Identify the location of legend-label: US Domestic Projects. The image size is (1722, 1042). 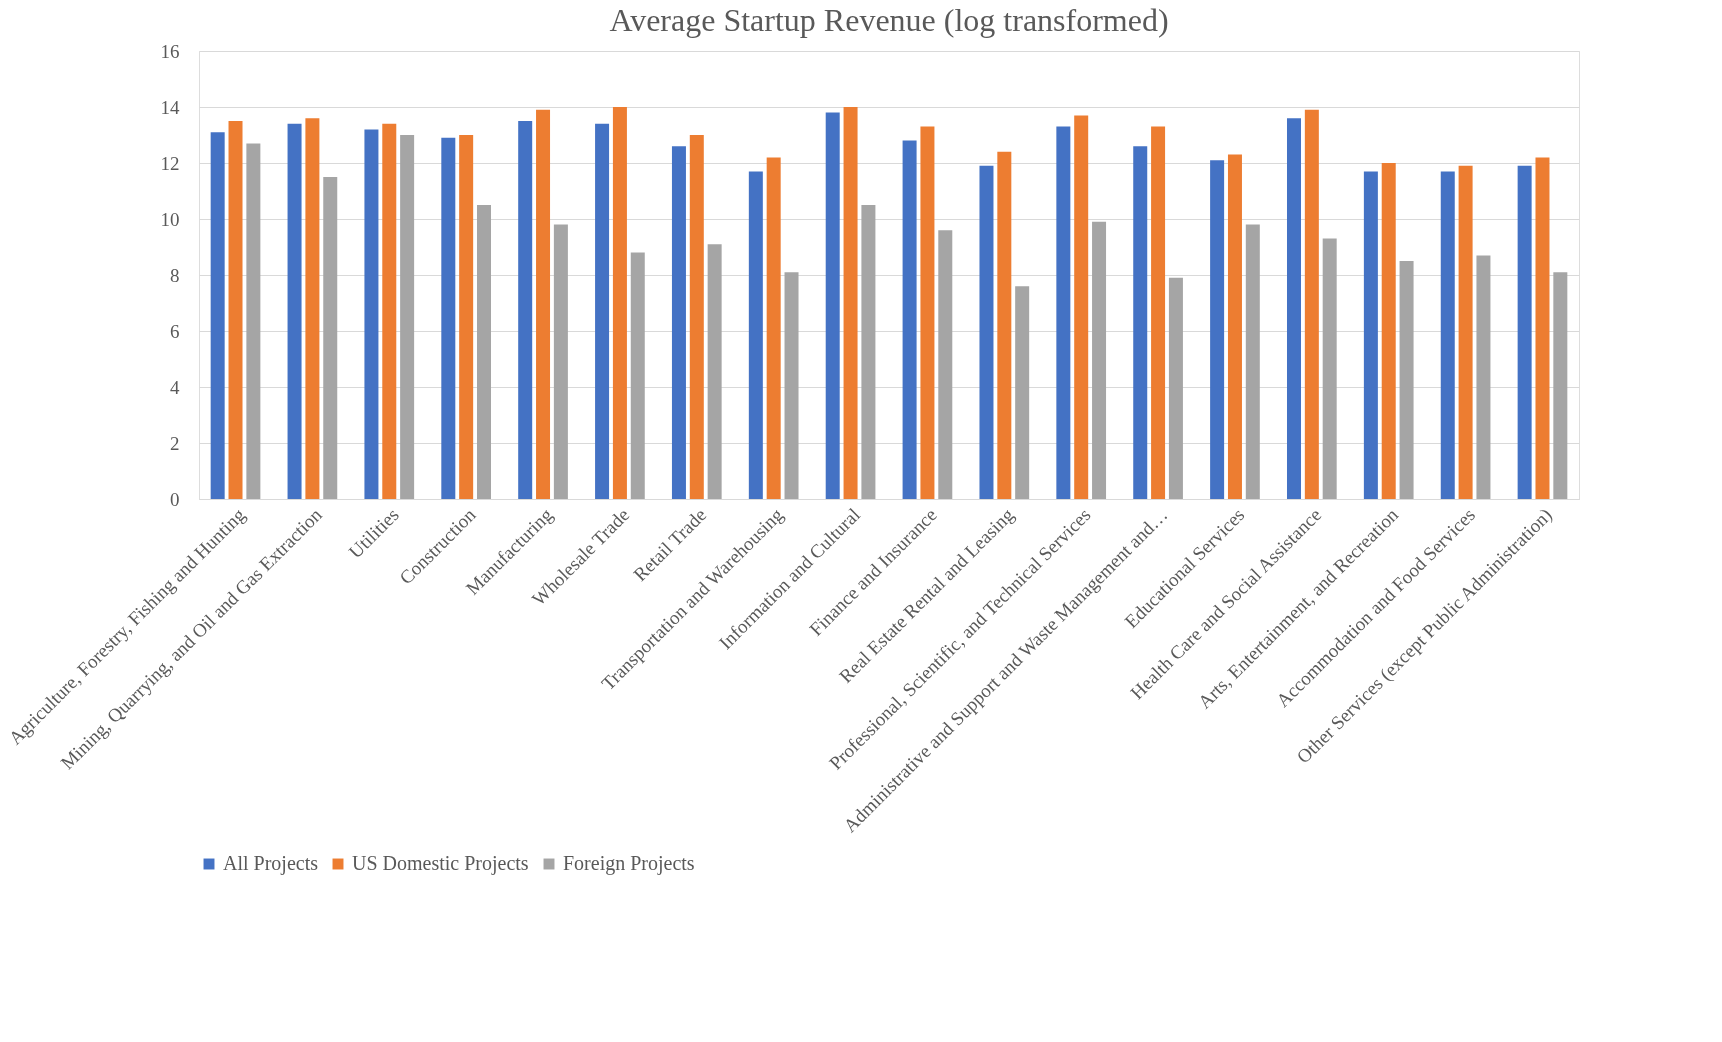
(440, 863).